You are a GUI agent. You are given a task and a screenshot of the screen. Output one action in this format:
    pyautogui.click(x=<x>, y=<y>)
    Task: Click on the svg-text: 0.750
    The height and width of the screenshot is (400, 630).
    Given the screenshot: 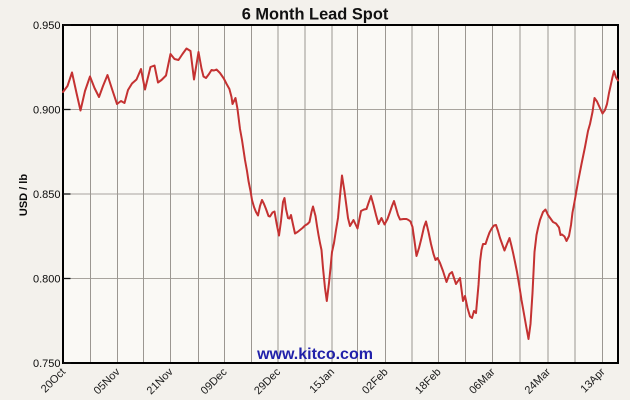 What is the action you would take?
    pyautogui.click(x=47, y=364)
    